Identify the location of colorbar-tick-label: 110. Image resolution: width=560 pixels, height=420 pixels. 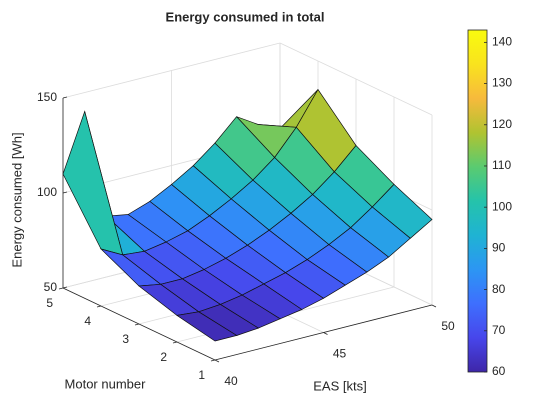
(501, 165).